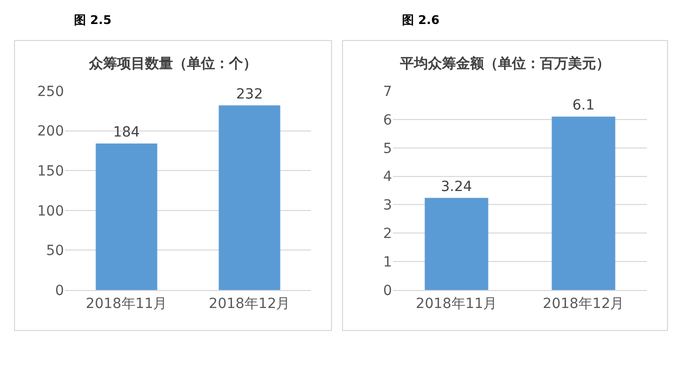  I want to click on y-tick-label: 6, so click(387, 120).